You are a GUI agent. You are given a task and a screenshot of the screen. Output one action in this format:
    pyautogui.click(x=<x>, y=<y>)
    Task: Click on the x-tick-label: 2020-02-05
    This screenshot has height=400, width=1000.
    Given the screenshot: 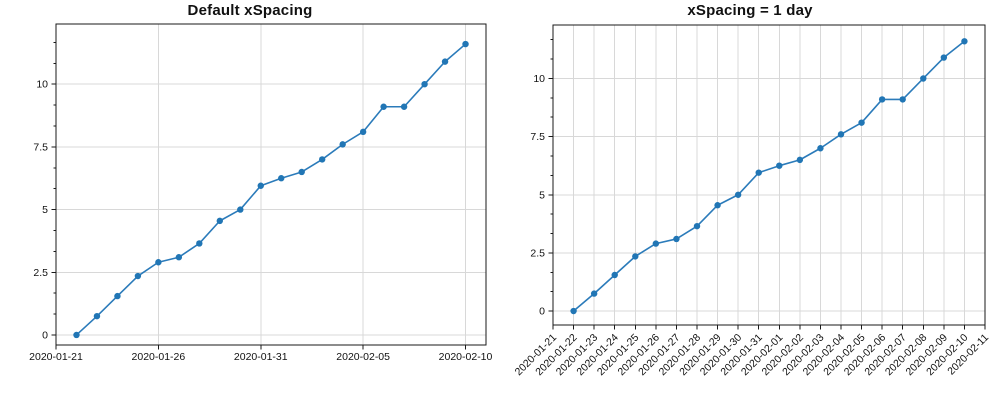 What is the action you would take?
    pyautogui.click(x=363, y=357)
    